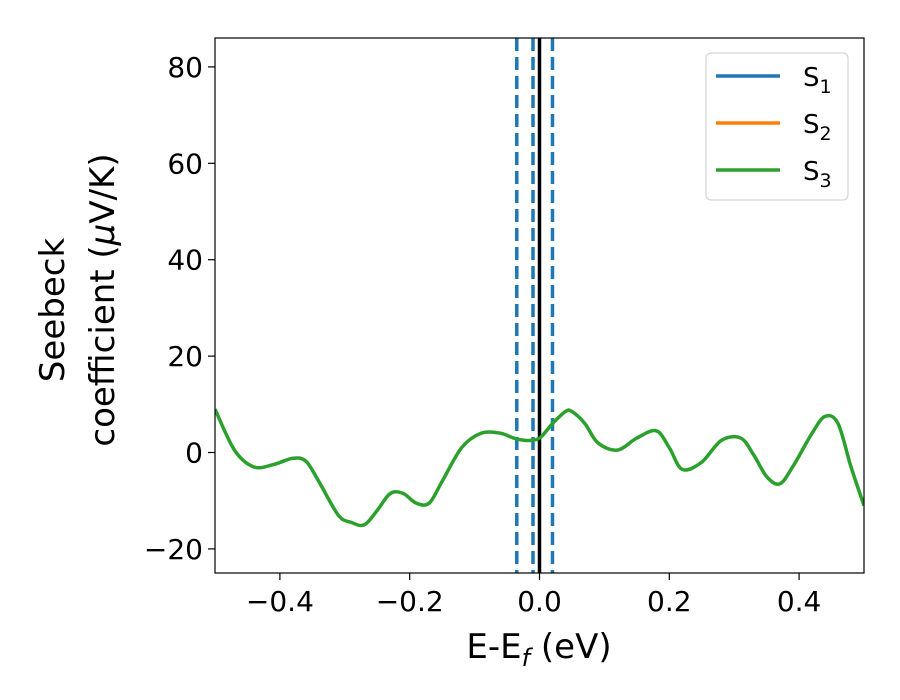 The height and width of the screenshot is (700, 900). What do you see at coordinates (535, 305) in the screenshot?
I see `vertical-reference-lines` at bounding box center [535, 305].